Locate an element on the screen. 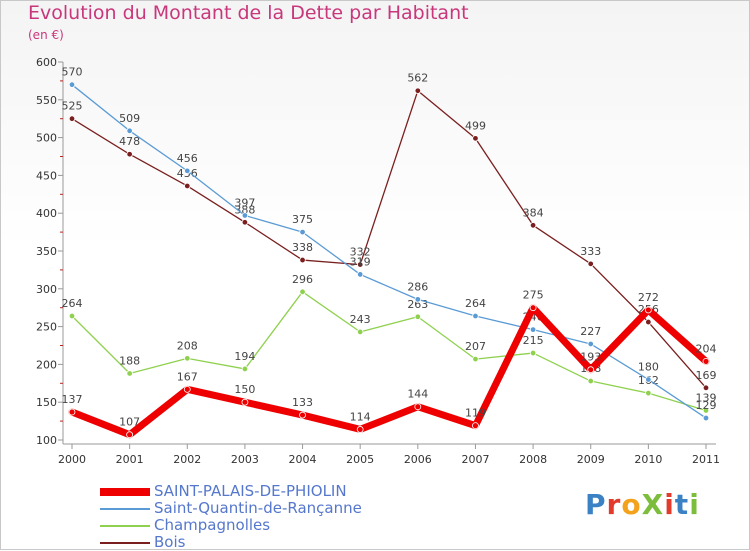 This screenshot has width=750, height=551. x-tick-label: 2006 is located at coordinates (418, 459).